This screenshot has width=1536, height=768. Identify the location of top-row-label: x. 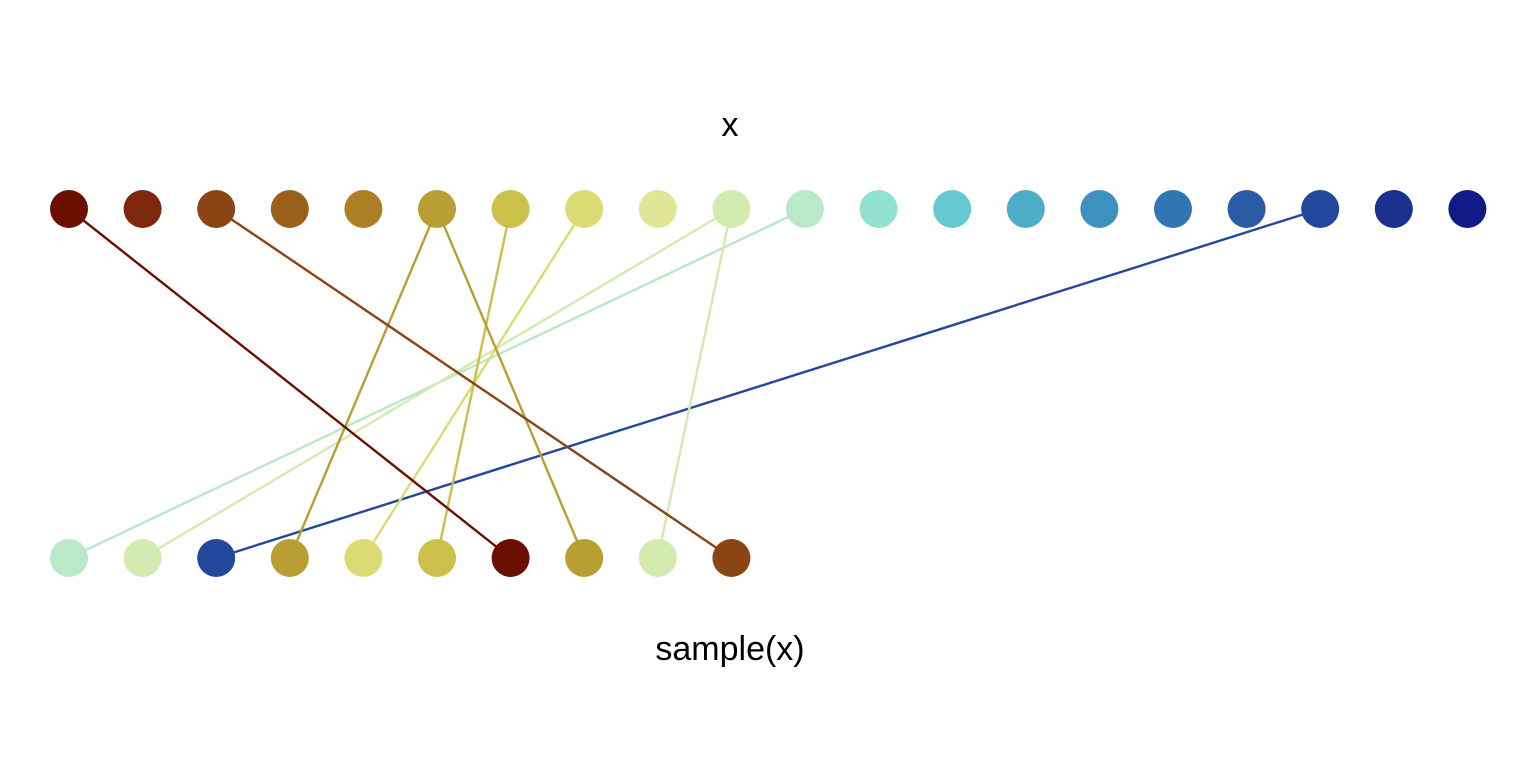
(730, 125).